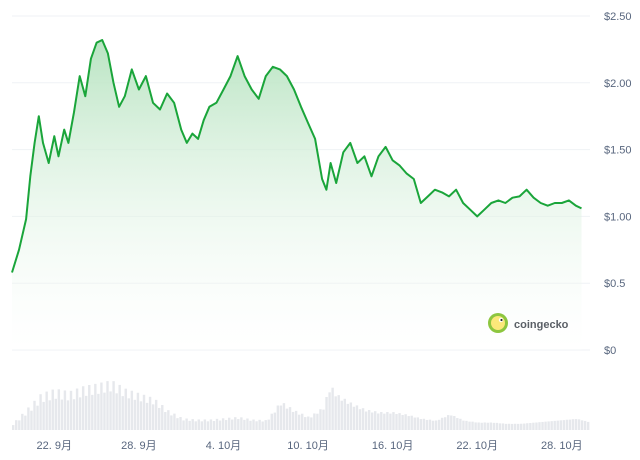 Image resolution: width=640 pixels, height=460 pixels. What do you see at coordinates (528, 323) in the screenshot?
I see `coingecko-watermark: coingecko` at bounding box center [528, 323].